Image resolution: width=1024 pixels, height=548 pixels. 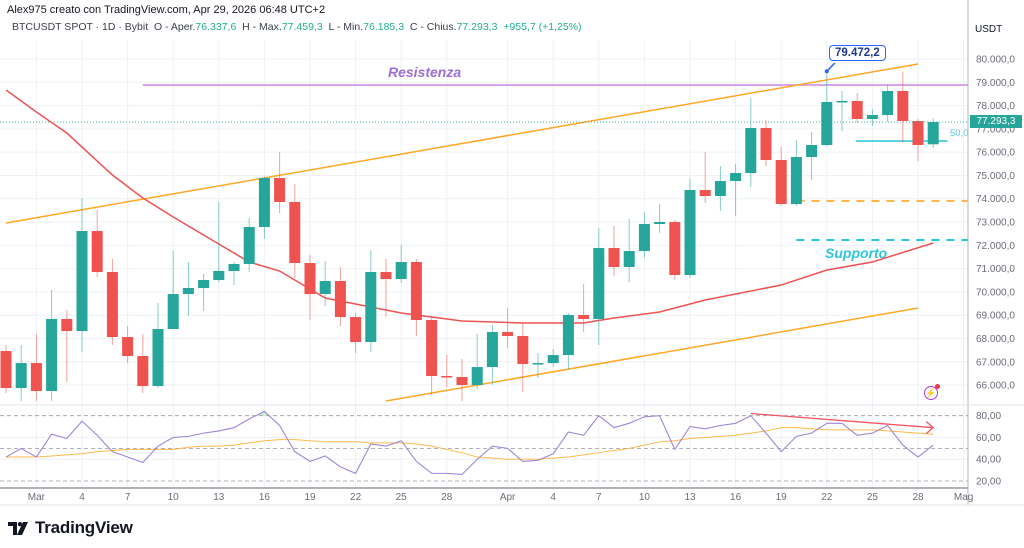 I want to click on low-value: 76.185,3, so click(x=384, y=27).